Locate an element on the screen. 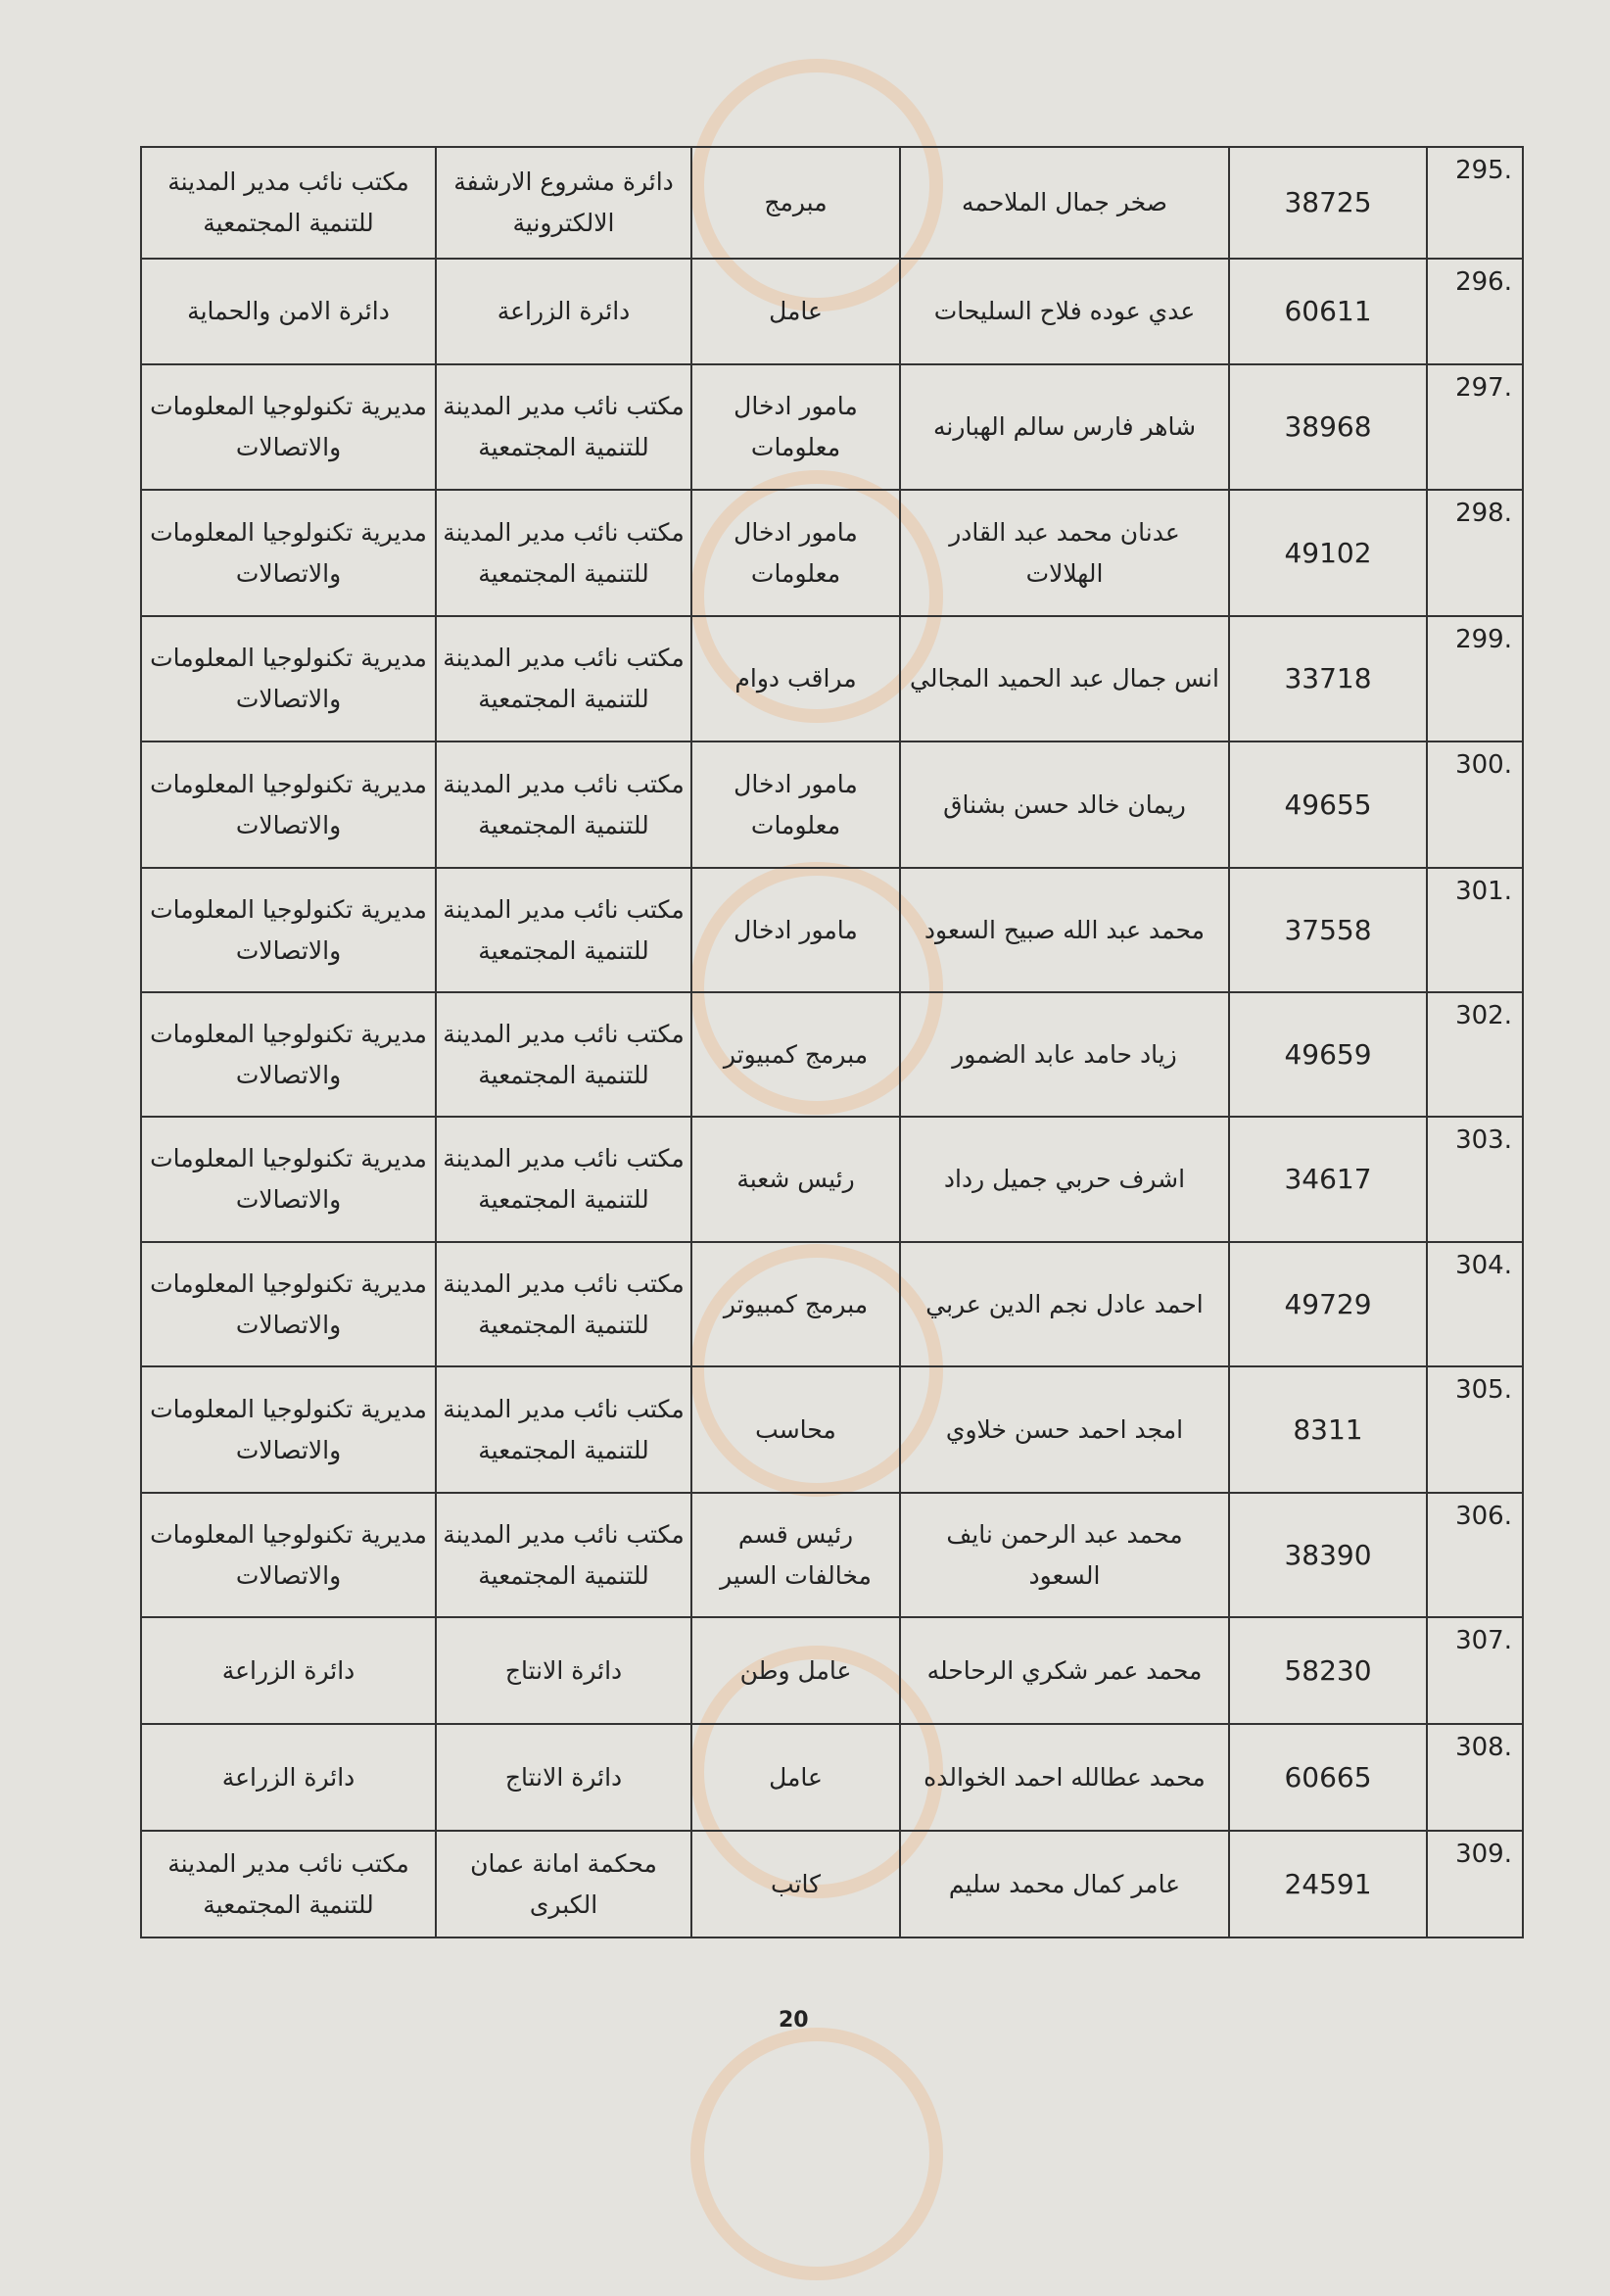  cell-job: محاسب is located at coordinates (795, 1430).